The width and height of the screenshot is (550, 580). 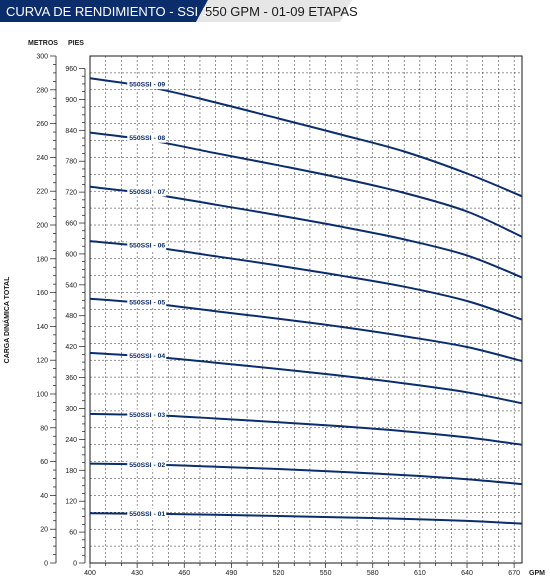 What do you see at coordinates (71, 100) in the screenshot?
I see `pies-tick-label: 900` at bounding box center [71, 100].